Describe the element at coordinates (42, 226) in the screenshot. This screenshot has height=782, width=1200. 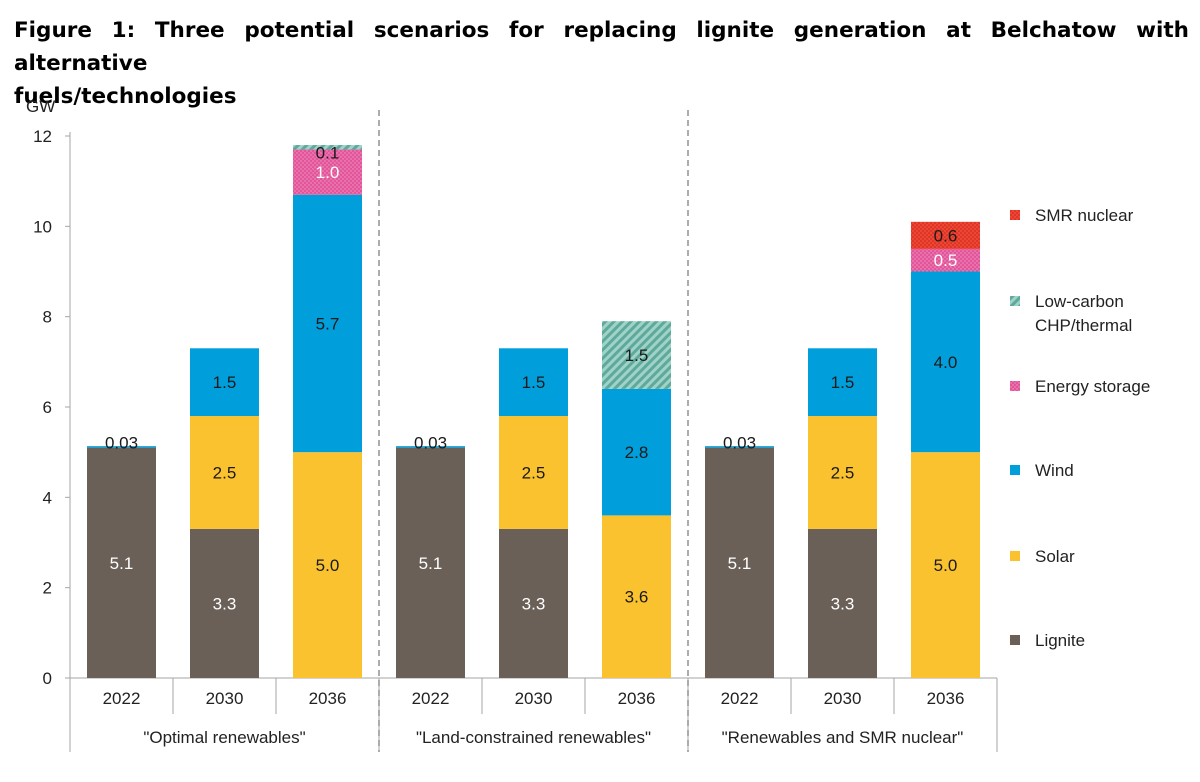
I see `y-tick-label: 10` at that location.